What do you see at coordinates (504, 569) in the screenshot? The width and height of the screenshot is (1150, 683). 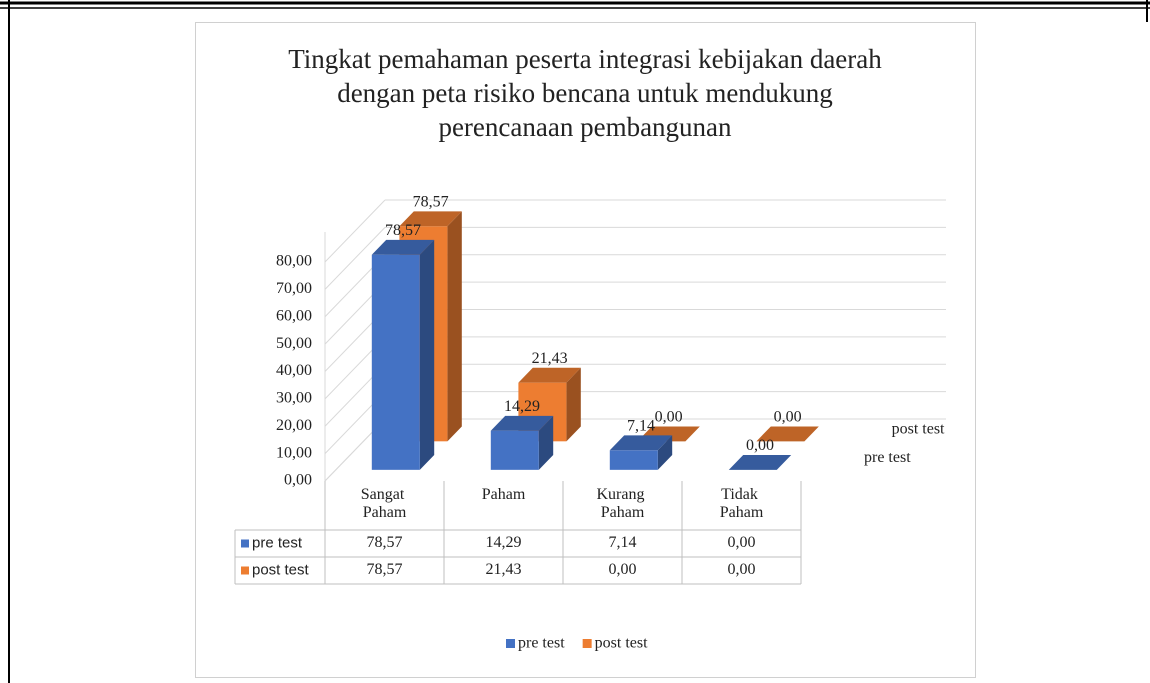 I see `table-value: 21,43` at bounding box center [504, 569].